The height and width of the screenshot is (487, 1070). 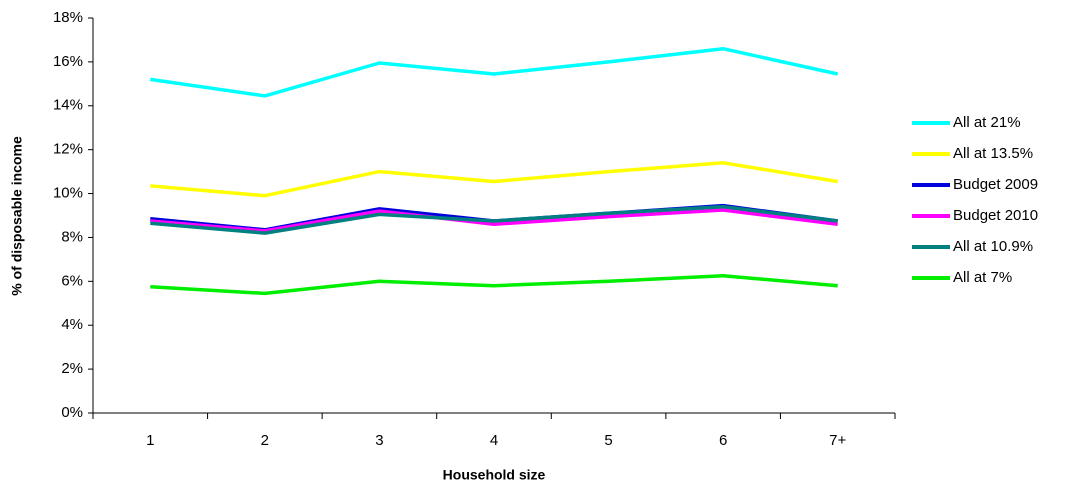 I want to click on legend-label: All at 10.9%, so click(x=993, y=246).